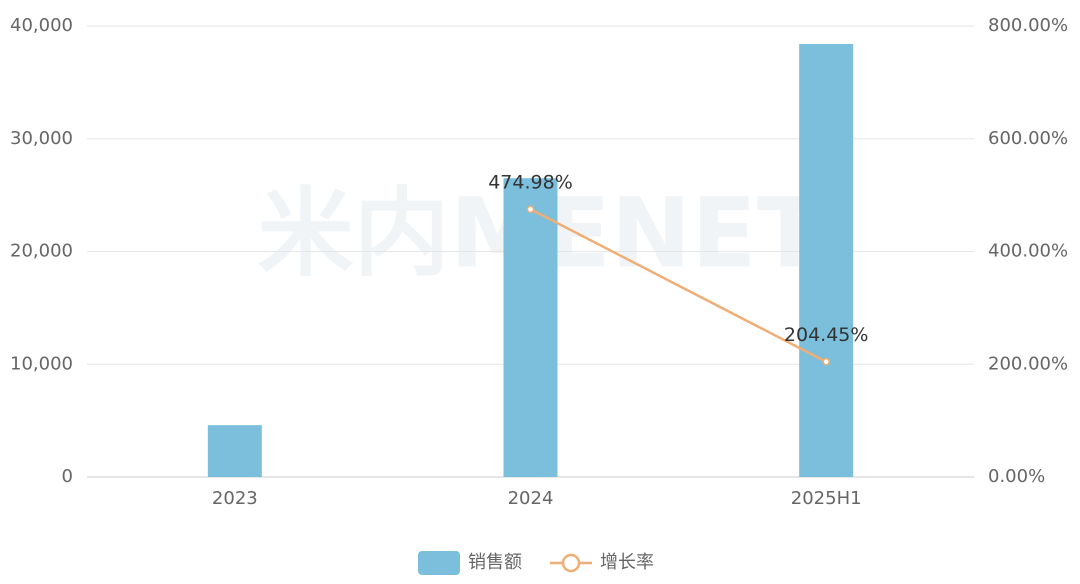  What do you see at coordinates (1028, 363) in the screenshot?
I see `y2-tick-label: 200.00%` at bounding box center [1028, 363].